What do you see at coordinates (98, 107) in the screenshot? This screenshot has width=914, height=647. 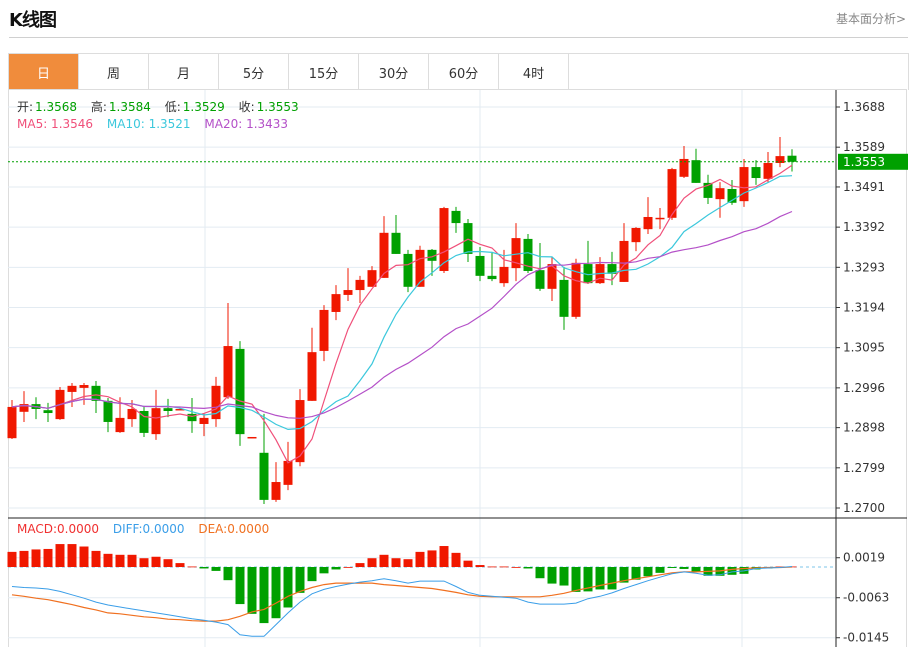 I see `high-label: 高:` at bounding box center [98, 107].